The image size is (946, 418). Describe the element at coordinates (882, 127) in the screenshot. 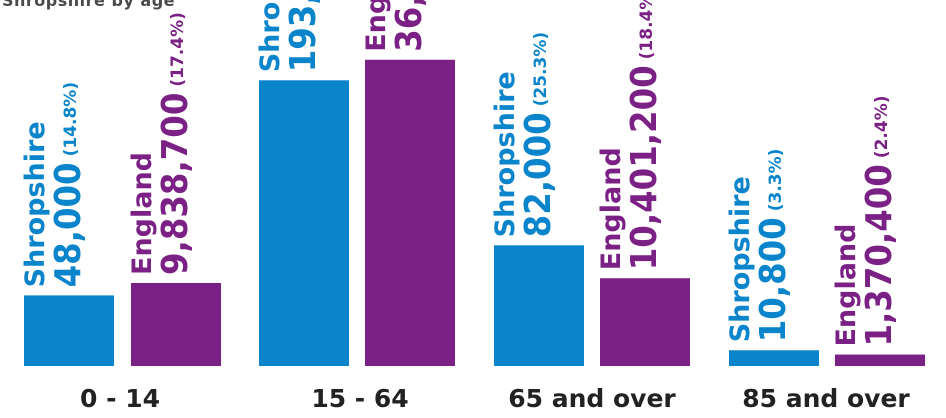

I see `percent-label: (2.4%)` at that location.